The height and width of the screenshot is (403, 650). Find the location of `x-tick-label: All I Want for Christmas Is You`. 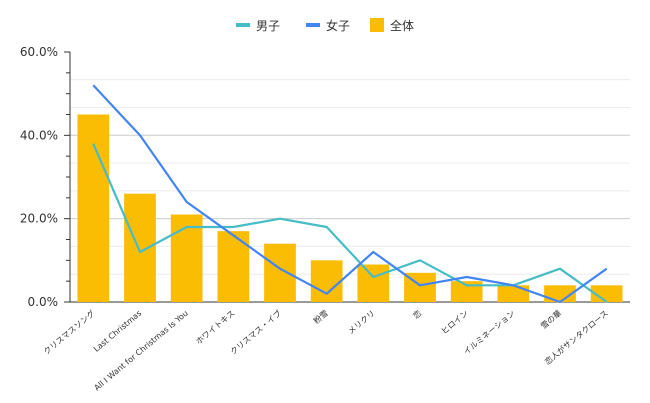

x-tick-label: All I Want for Christmas Is You is located at coordinates (140, 351).